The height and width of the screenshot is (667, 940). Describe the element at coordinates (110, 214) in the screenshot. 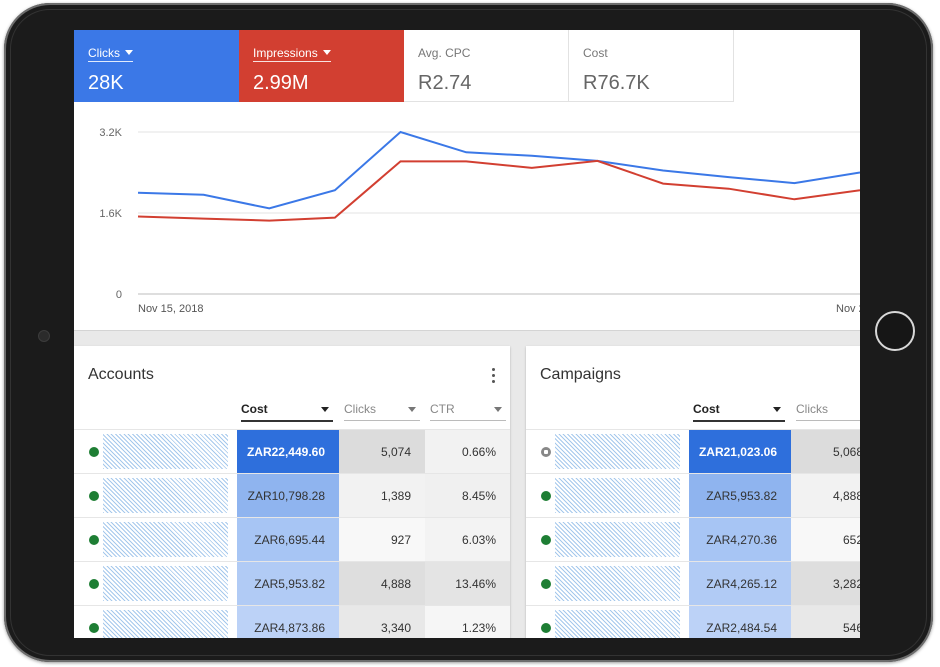

I see `y-tick-label: 1.6K` at that location.